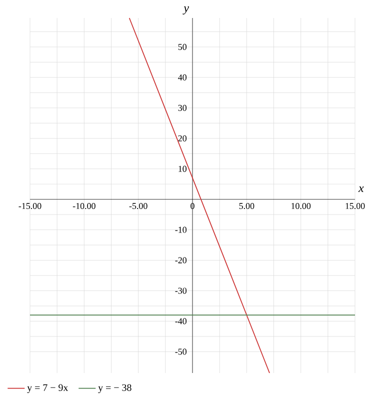 Image resolution: width=384 pixels, height=408 pixels. What do you see at coordinates (355, 206) in the screenshot?
I see `x-tick-label: 15.00` at bounding box center [355, 206].